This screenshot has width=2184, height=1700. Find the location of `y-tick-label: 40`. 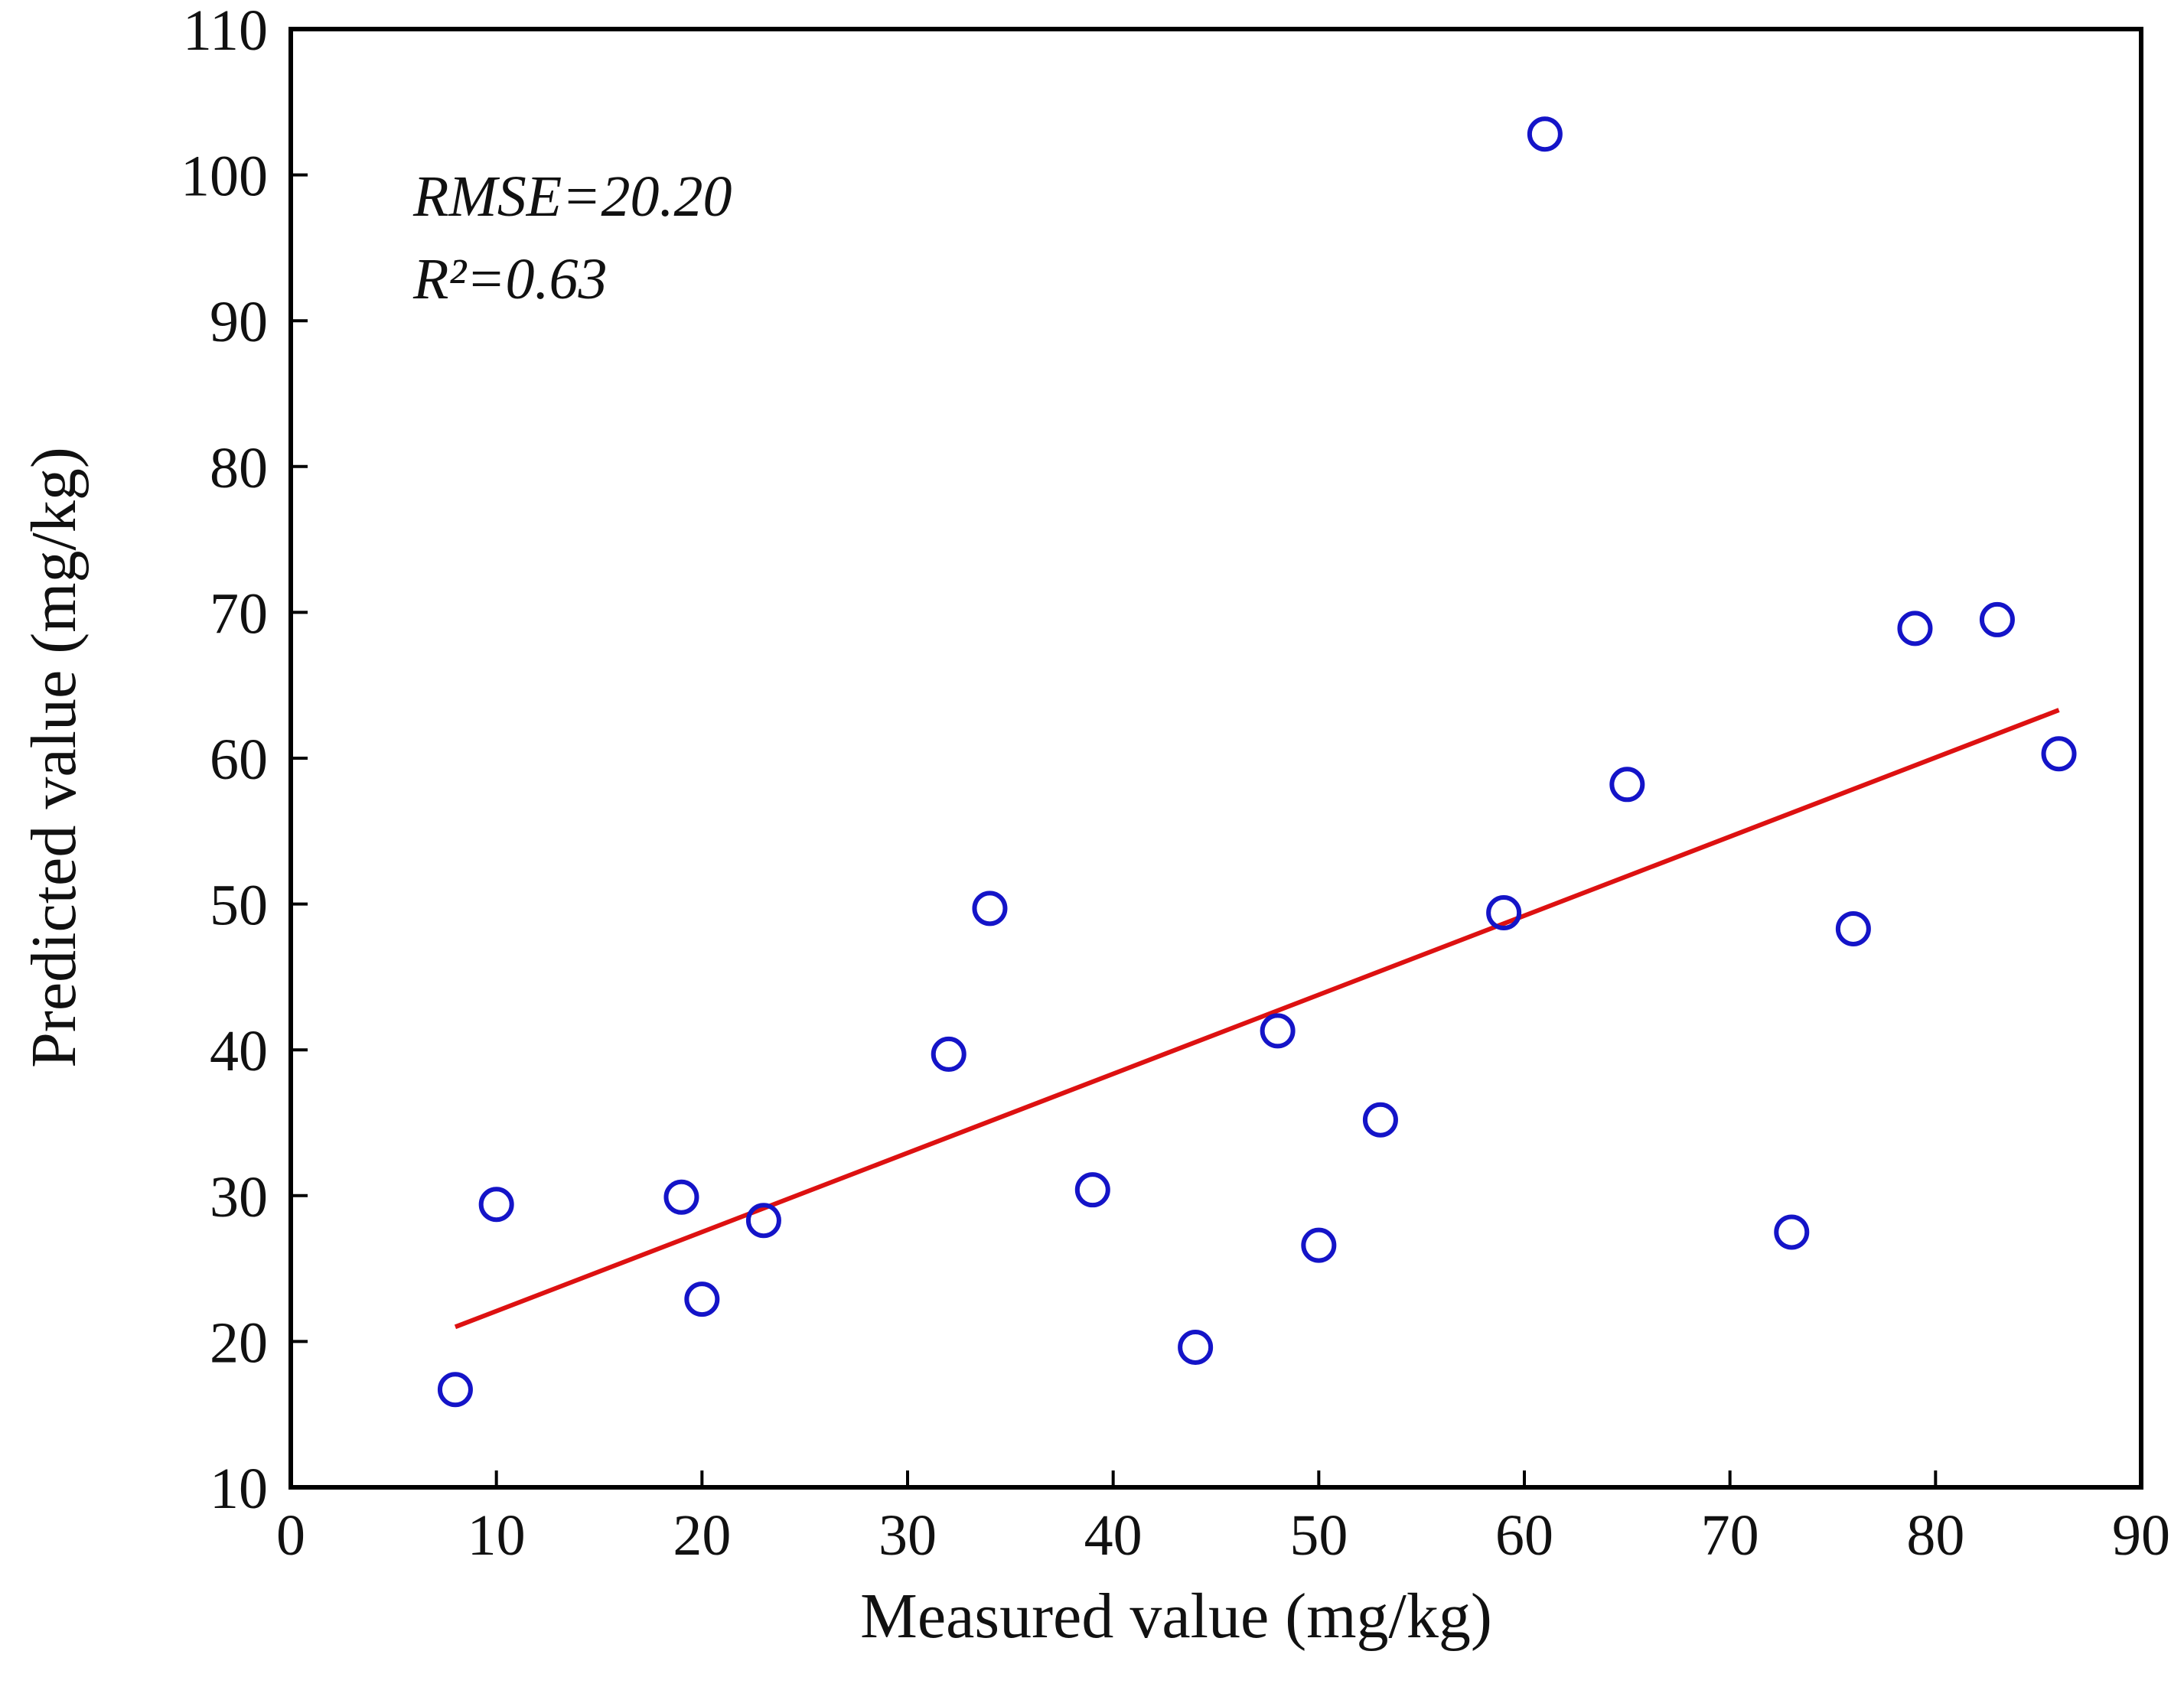

y-tick-label: 40 is located at coordinates (239, 1051).